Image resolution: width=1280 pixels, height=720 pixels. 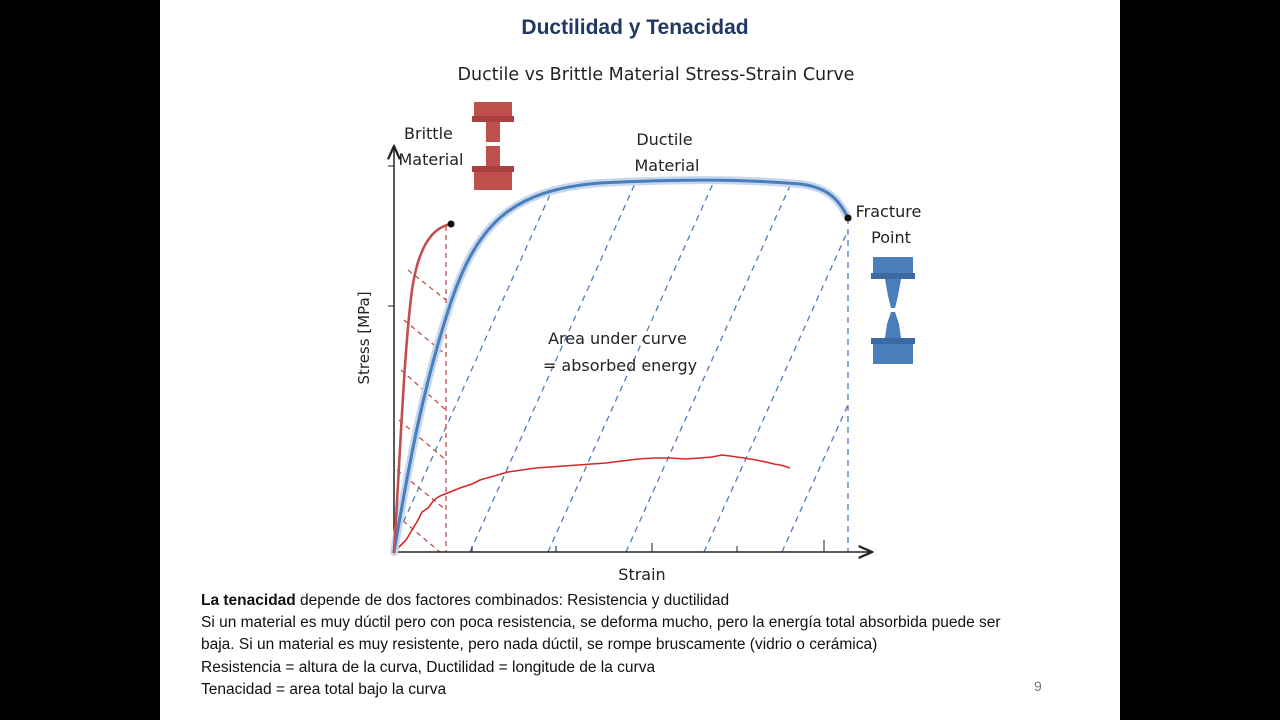 What do you see at coordinates (893, 310) in the screenshot?
I see `ductile-specimen-icon` at bounding box center [893, 310].